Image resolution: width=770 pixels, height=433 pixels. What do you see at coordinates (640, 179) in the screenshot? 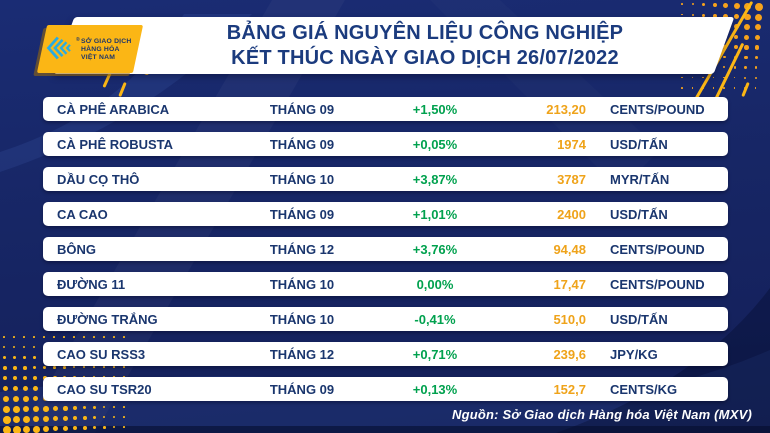
I see `price-unit: MYR/TẤN` at bounding box center [640, 179].